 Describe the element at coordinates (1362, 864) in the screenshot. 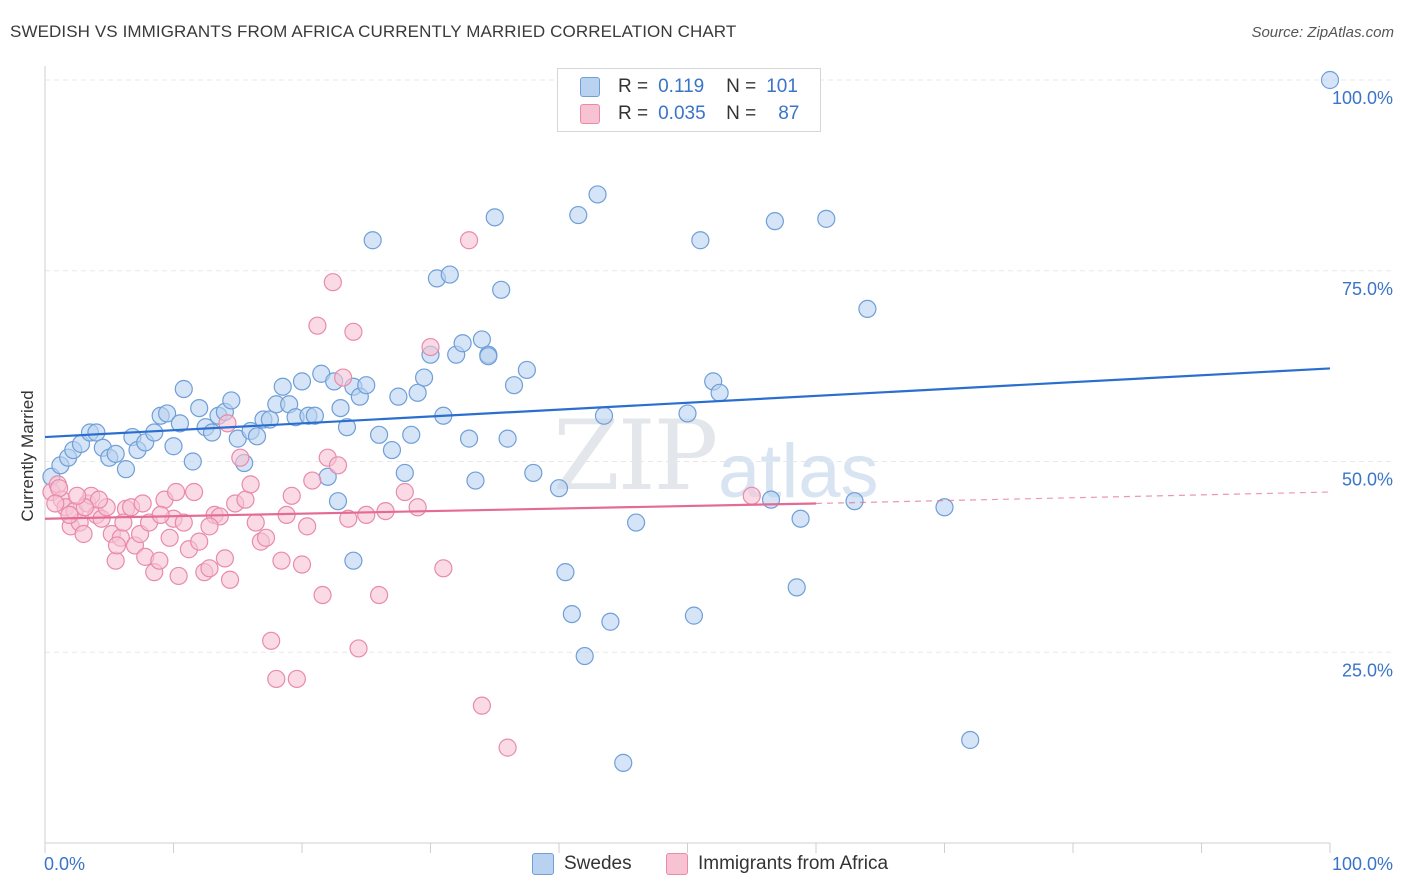

I see `x-tick-label: 100.0%` at that location.